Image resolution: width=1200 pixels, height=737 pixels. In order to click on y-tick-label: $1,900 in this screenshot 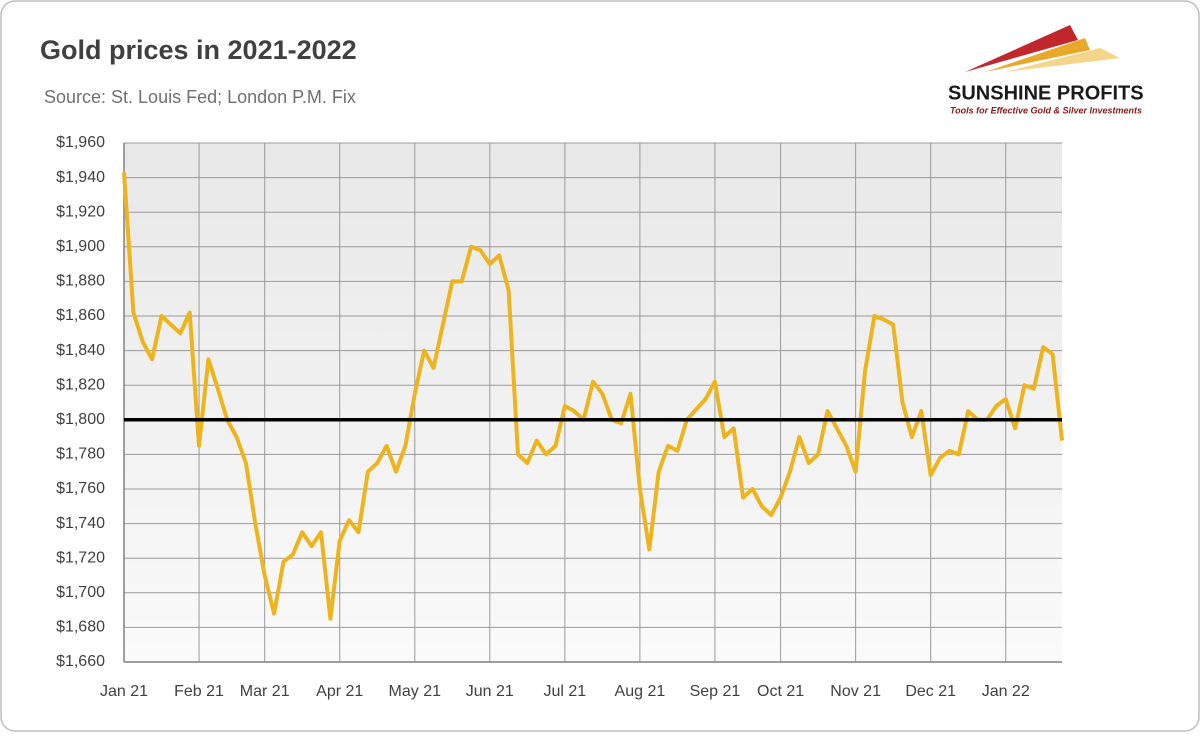, I will do `click(80, 246)`.